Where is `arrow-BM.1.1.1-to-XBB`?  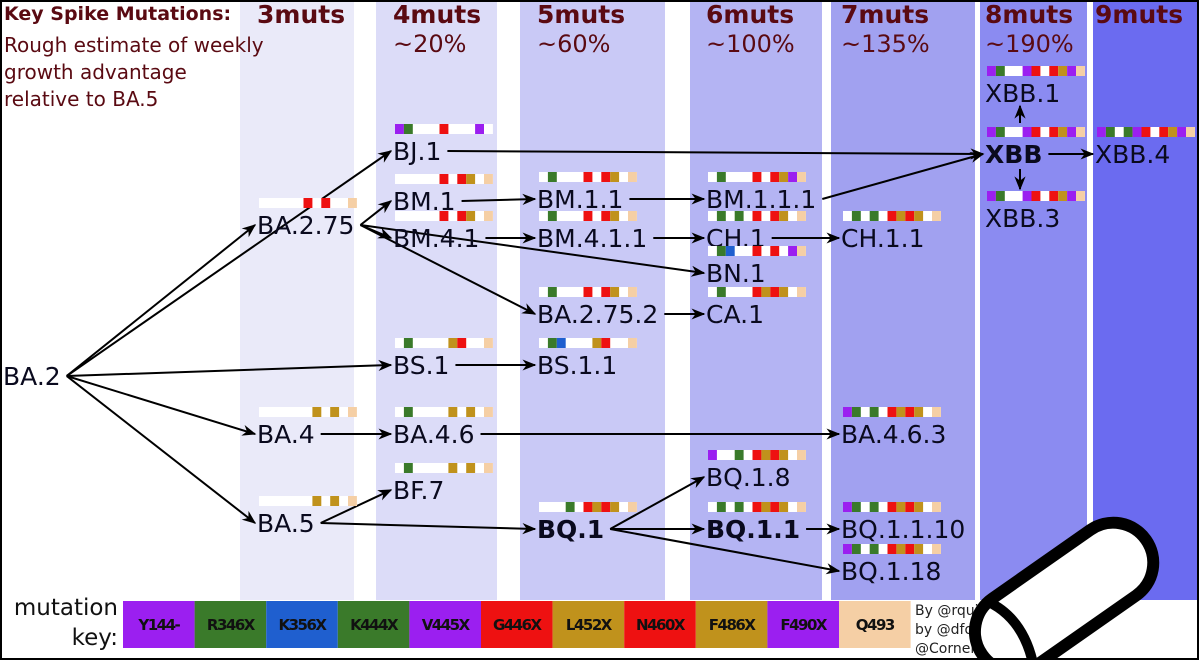 arrow-BM.1.1.1-to-XBB is located at coordinates (903, 176).